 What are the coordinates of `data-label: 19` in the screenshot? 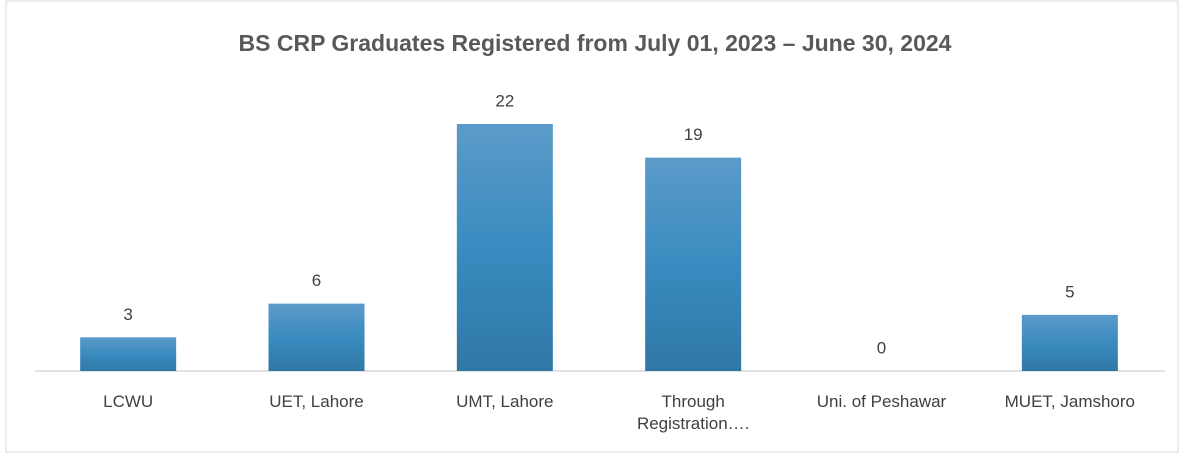 It's located at (693, 134).